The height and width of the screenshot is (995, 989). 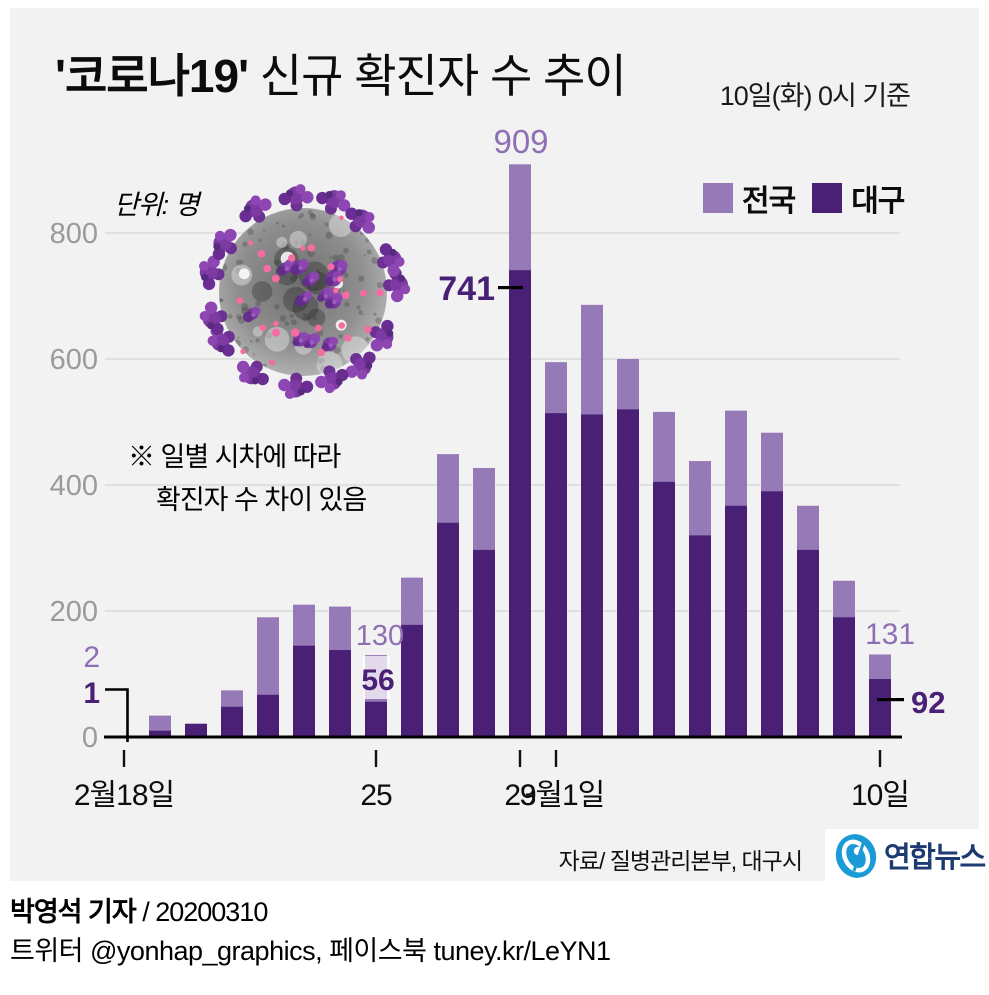 I want to click on source-note: 자료/ 질병관리본부, 대구시, so click(x=680, y=861).